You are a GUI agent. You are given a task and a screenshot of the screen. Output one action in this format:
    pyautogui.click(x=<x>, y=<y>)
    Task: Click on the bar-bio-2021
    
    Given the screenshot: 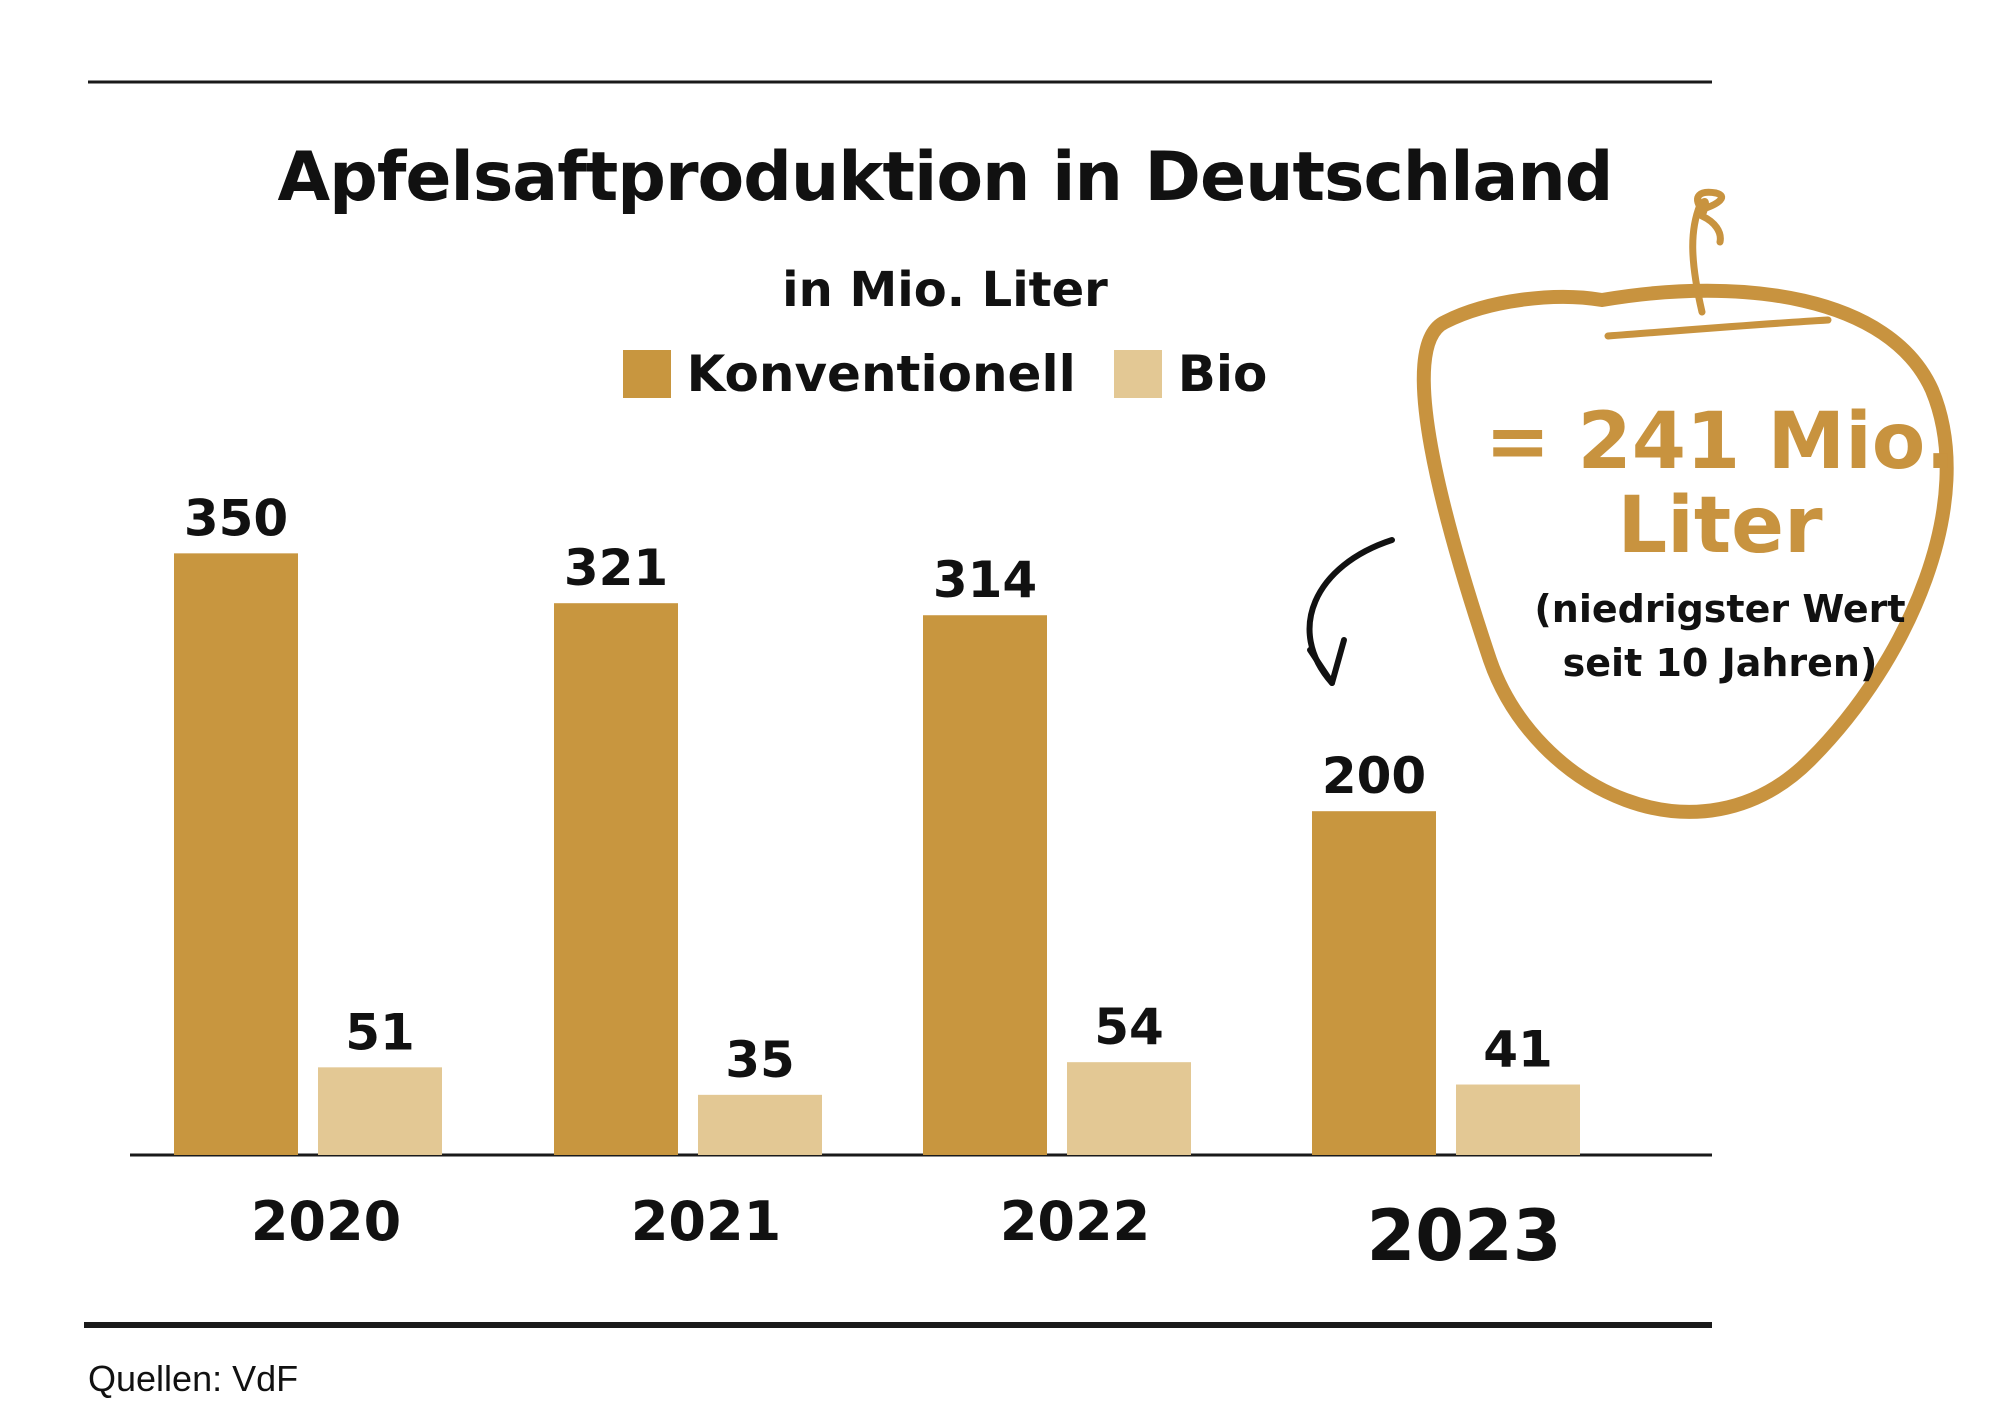 What is the action you would take?
    pyautogui.click(x=760, y=1124)
    